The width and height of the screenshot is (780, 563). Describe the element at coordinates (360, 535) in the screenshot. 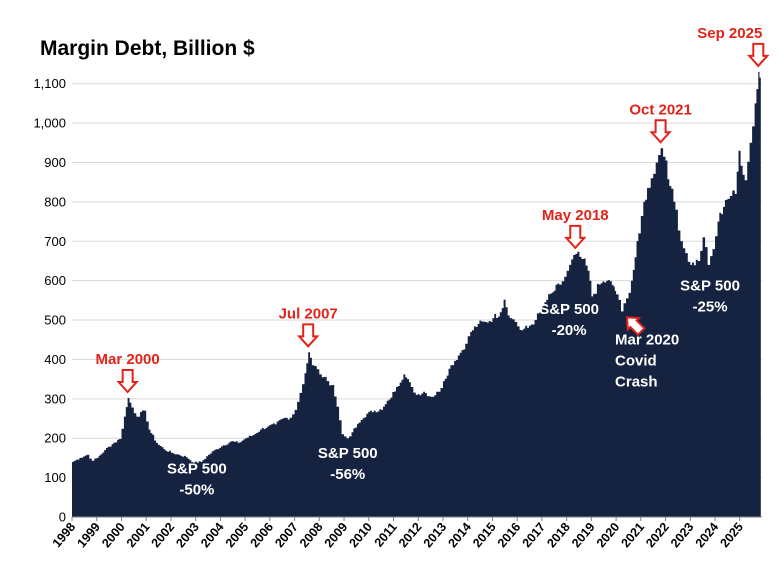

I see `x-tick-label: 2010` at that location.